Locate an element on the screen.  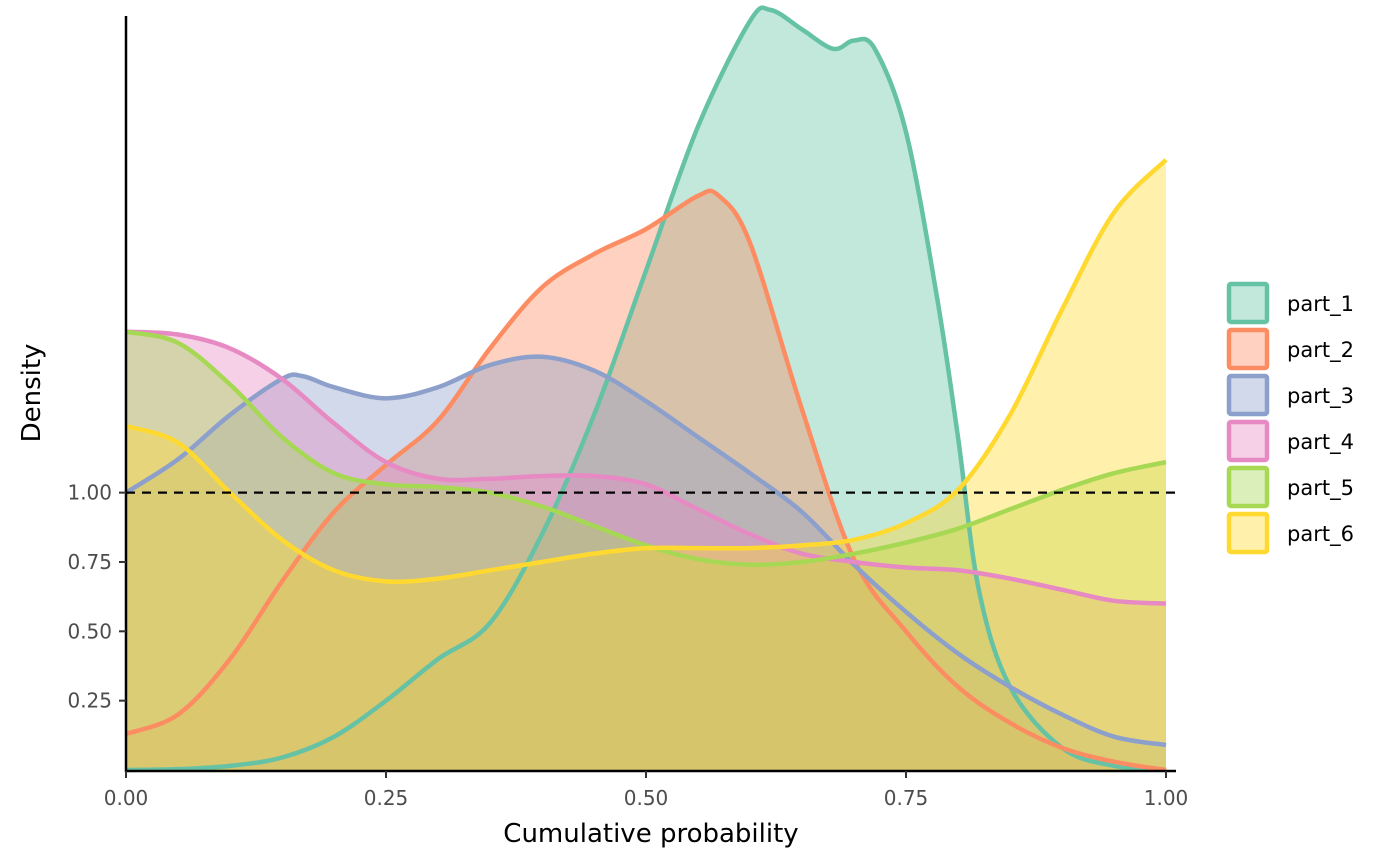
y-tick-label: 1.00 is located at coordinates (89, 493).